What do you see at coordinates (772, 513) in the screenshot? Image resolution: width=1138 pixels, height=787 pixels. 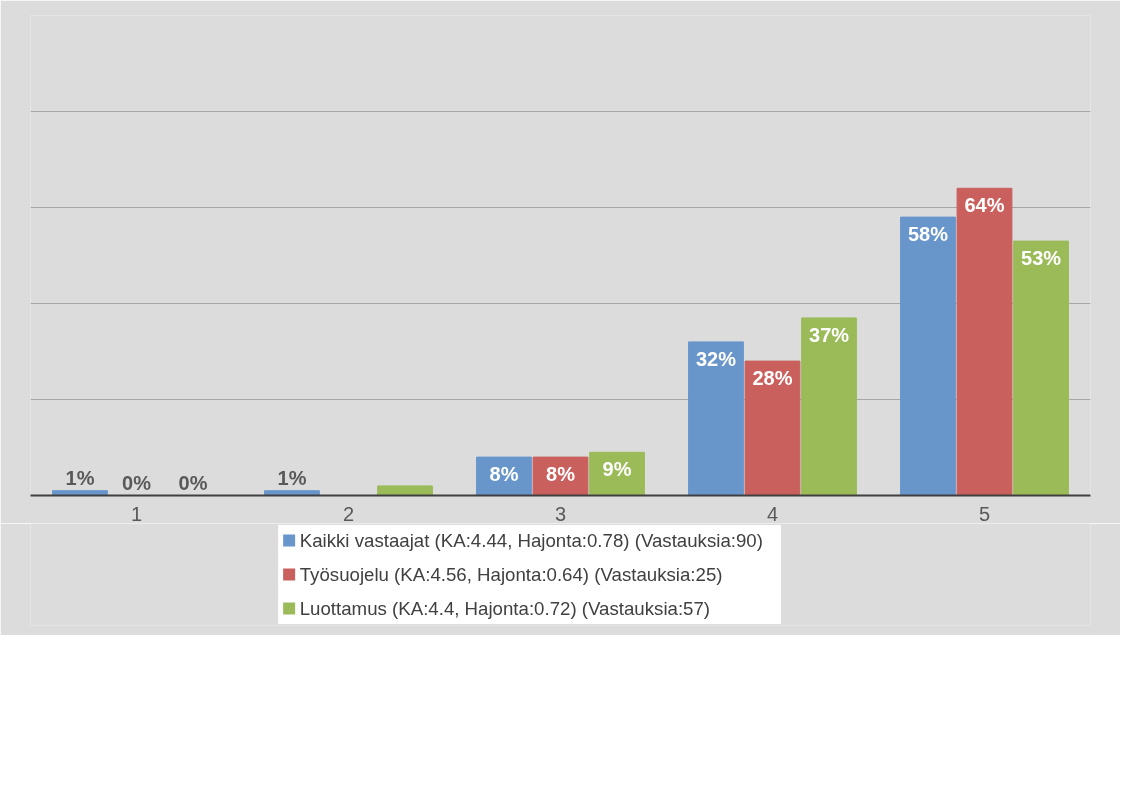 I see `x-tick-label: 4` at bounding box center [772, 513].